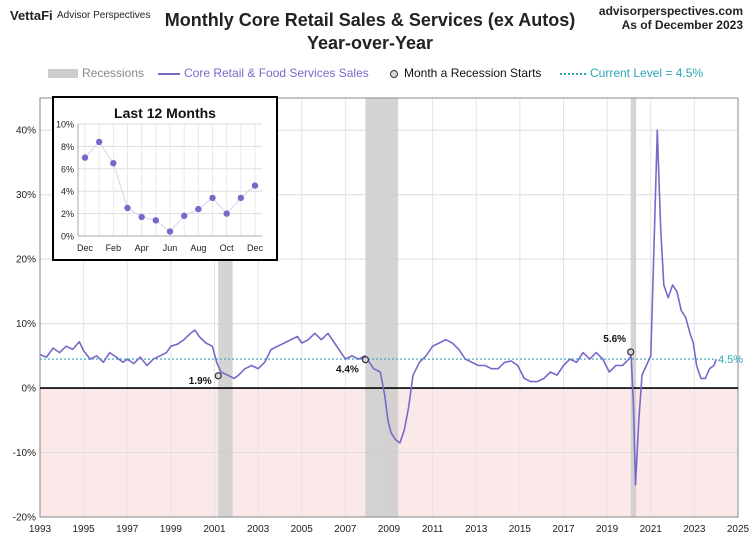 The width and height of the screenshot is (750, 544). What do you see at coordinates (63, 74) in the screenshot?
I see `legend-recession-swatch` at bounding box center [63, 74].